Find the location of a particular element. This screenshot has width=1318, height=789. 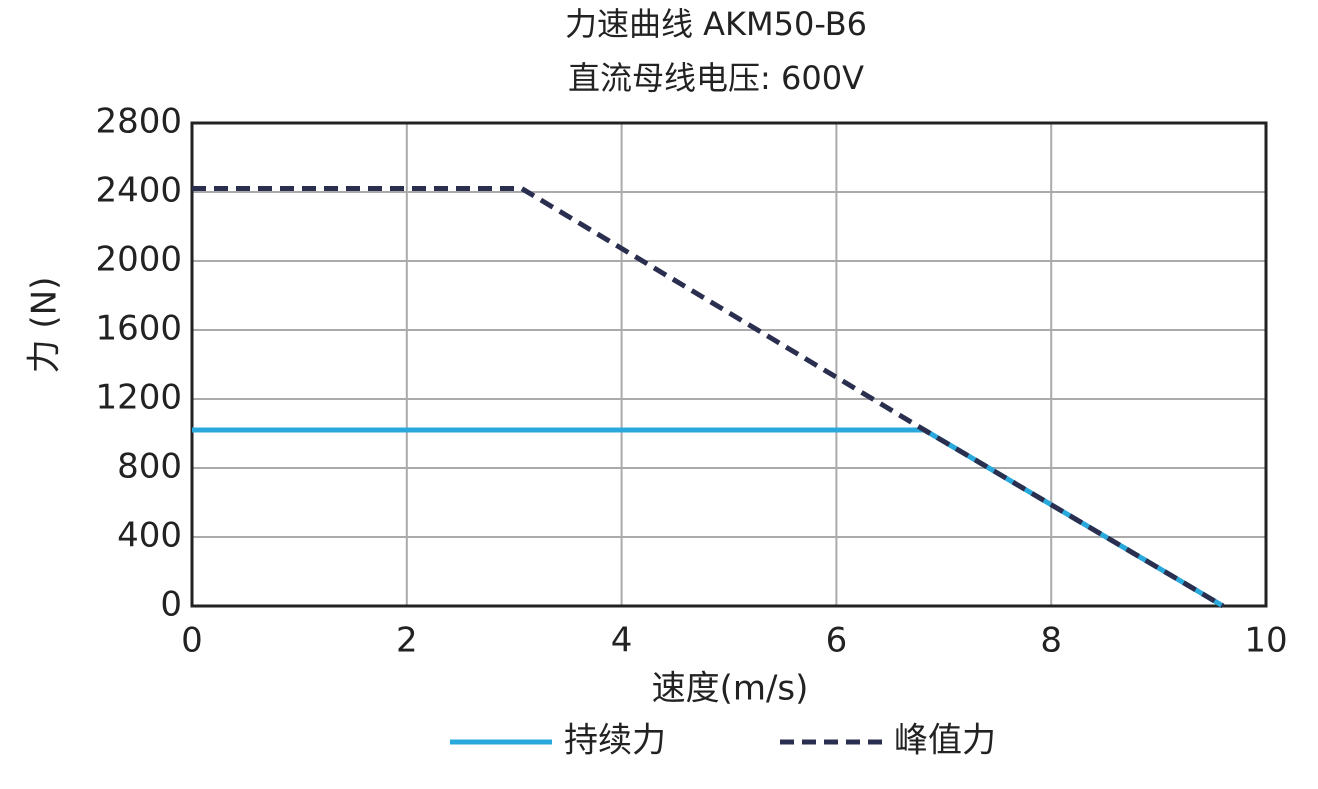

y-tick-label: 0 is located at coordinates (171, 605).